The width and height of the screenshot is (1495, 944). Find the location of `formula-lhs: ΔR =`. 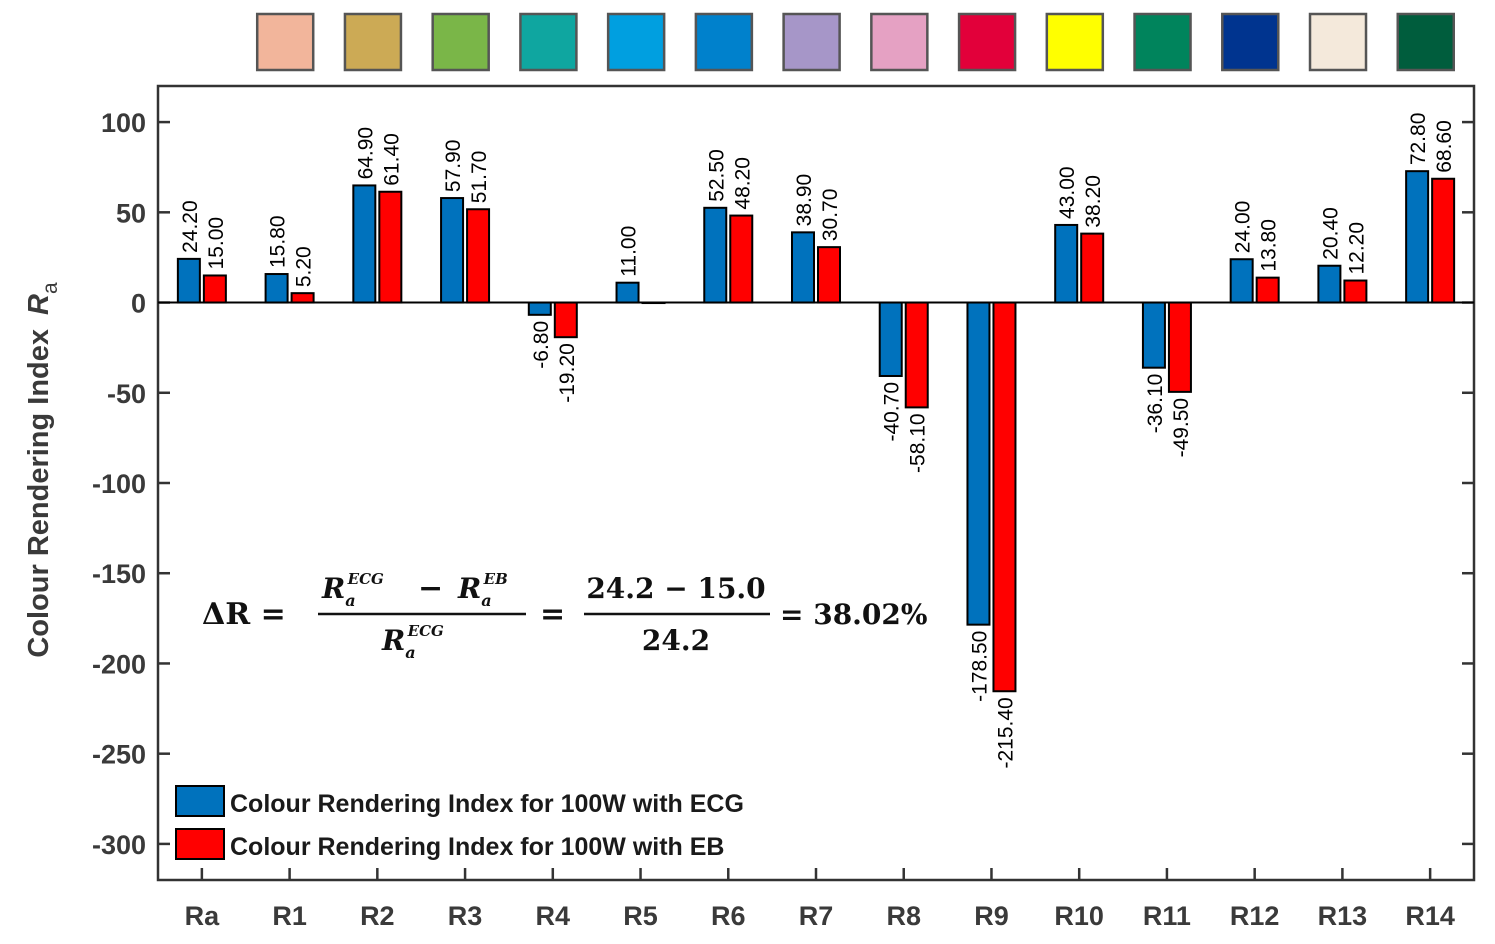

formula-lhs: ΔR = is located at coordinates (244, 614).